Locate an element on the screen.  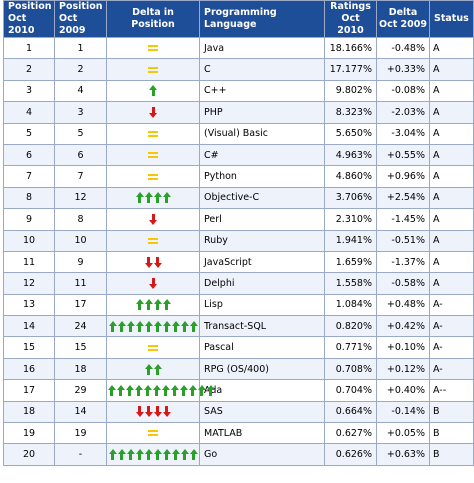
cell-language: Python is located at coordinates (262, 176).